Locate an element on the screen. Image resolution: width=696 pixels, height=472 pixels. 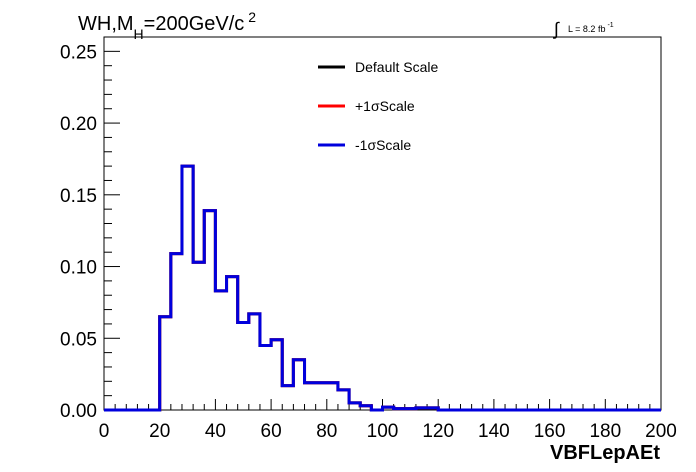
y-tick-label: 0.10 is located at coordinates (78, 268).